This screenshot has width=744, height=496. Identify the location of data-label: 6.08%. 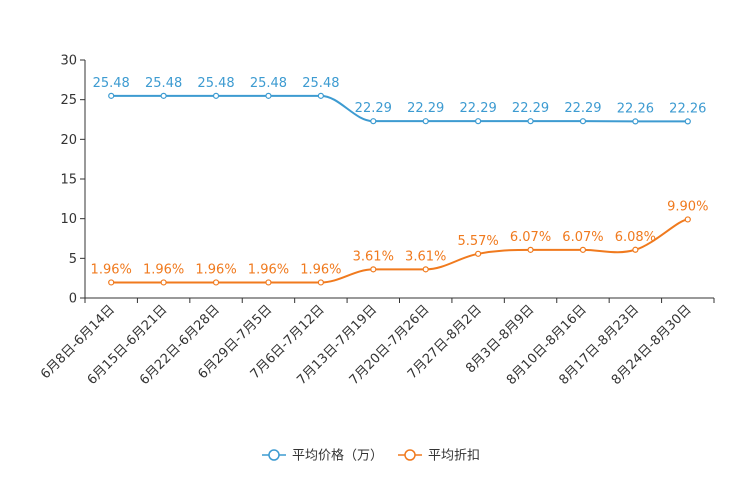
(635, 237).